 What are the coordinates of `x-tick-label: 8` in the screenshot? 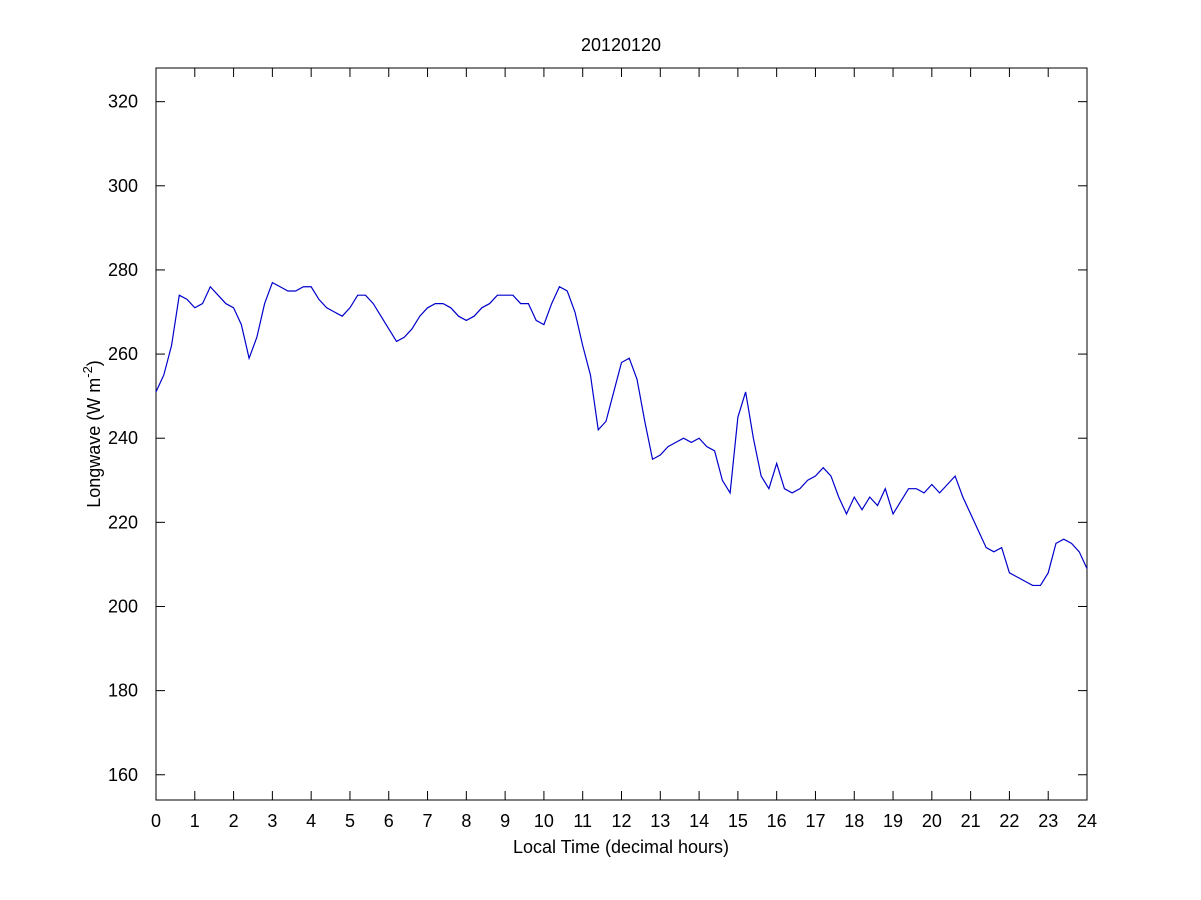 It's located at (466, 821).